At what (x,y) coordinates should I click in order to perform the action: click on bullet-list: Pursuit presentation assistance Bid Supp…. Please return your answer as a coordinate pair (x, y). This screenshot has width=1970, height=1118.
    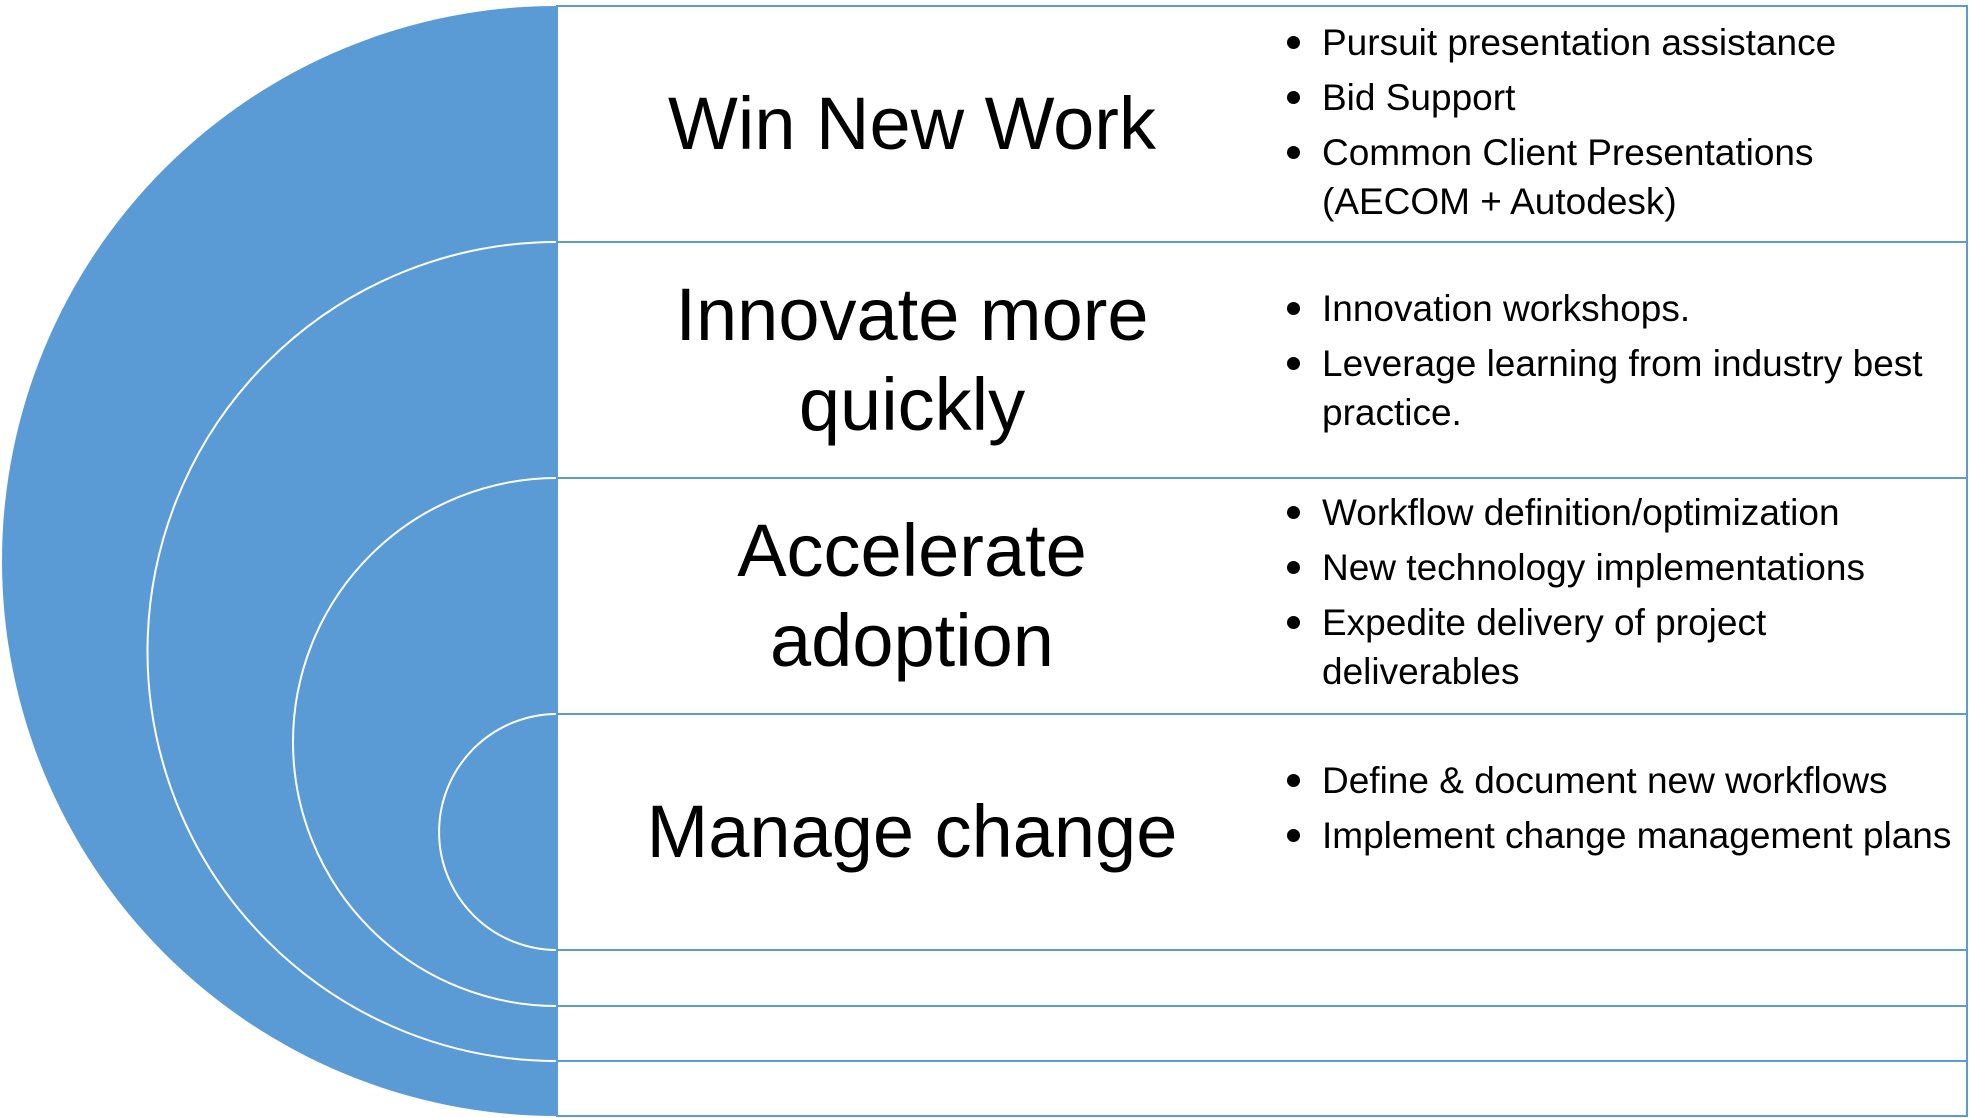
    Looking at the image, I should click on (1622, 125).